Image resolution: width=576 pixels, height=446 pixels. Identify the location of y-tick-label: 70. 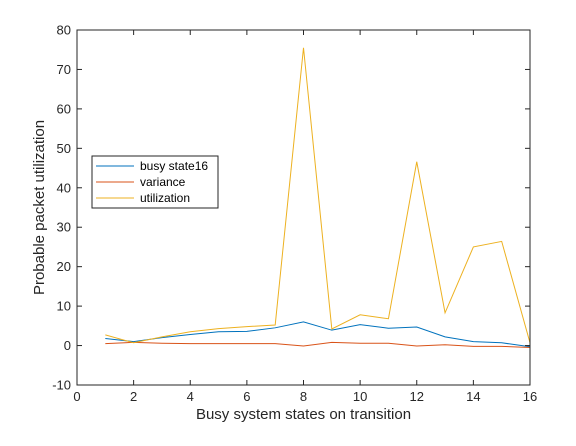
(64, 69).